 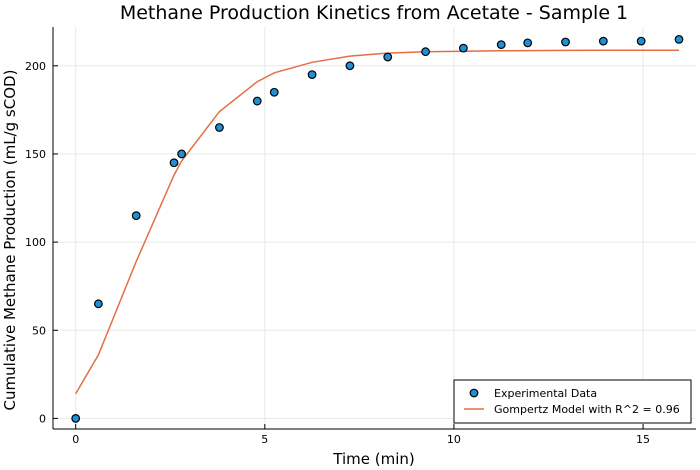 What do you see at coordinates (264, 439) in the screenshot?
I see `x-tick-label: 5` at bounding box center [264, 439].